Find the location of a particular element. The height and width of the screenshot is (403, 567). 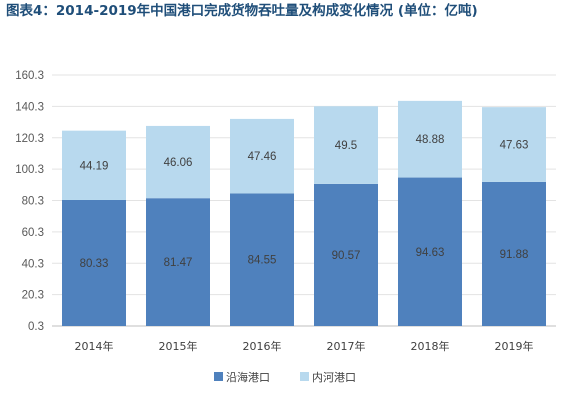

data-label: 48.88 is located at coordinates (430, 140).